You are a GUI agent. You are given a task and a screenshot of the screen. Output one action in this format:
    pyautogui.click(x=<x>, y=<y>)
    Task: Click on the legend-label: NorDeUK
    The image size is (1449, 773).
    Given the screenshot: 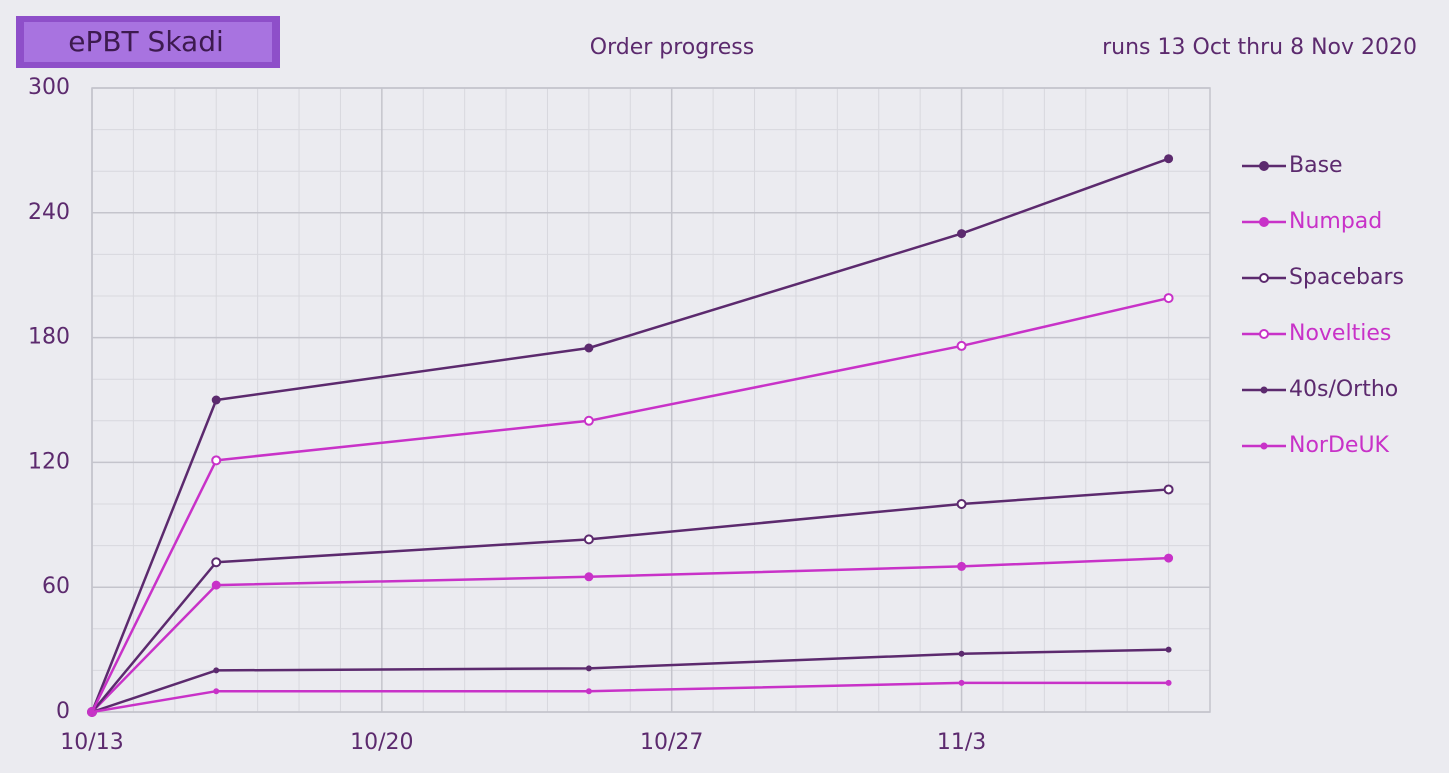 What is the action you would take?
    pyautogui.click(x=1339, y=445)
    